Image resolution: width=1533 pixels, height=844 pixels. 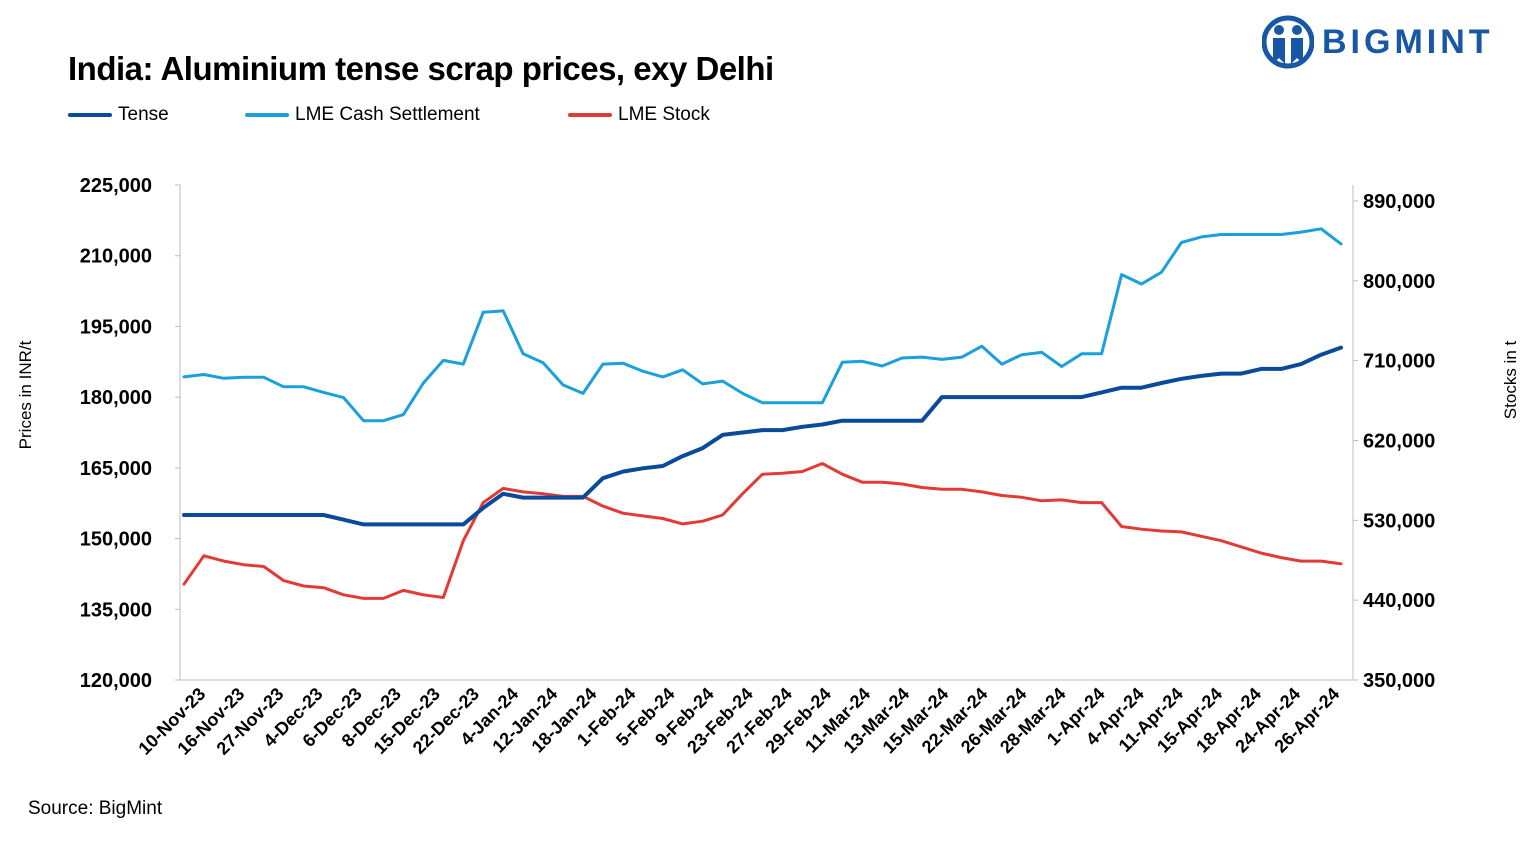 I want to click on legend-item-tense: Tense, so click(x=118, y=115).